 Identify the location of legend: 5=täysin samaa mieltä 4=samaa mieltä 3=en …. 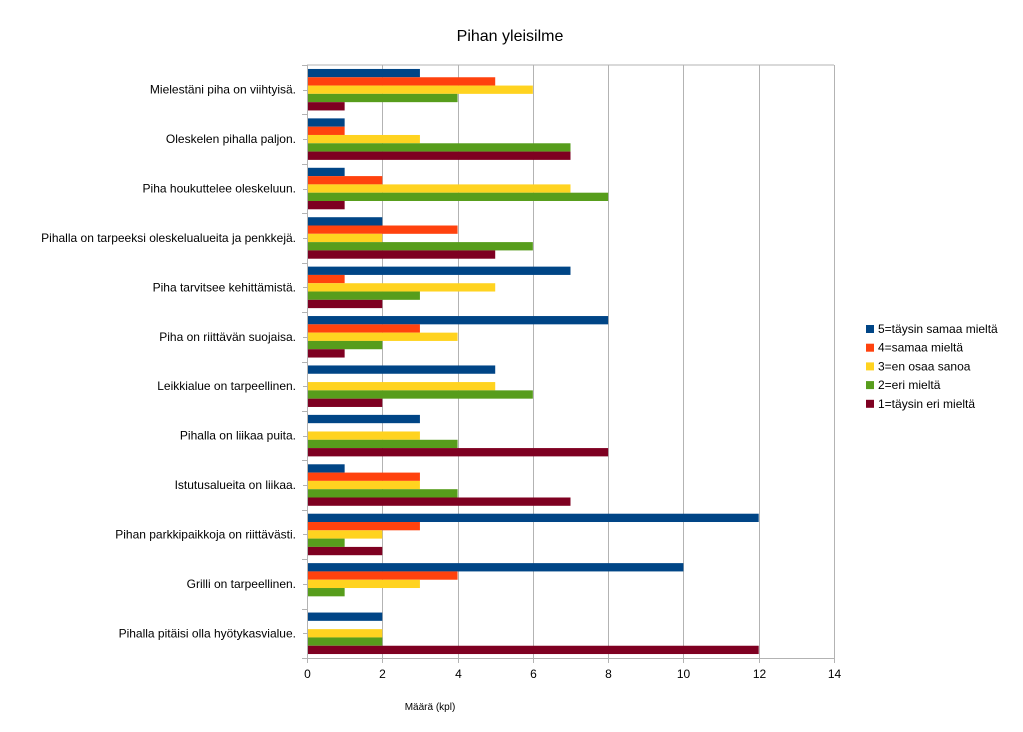
(932, 366).